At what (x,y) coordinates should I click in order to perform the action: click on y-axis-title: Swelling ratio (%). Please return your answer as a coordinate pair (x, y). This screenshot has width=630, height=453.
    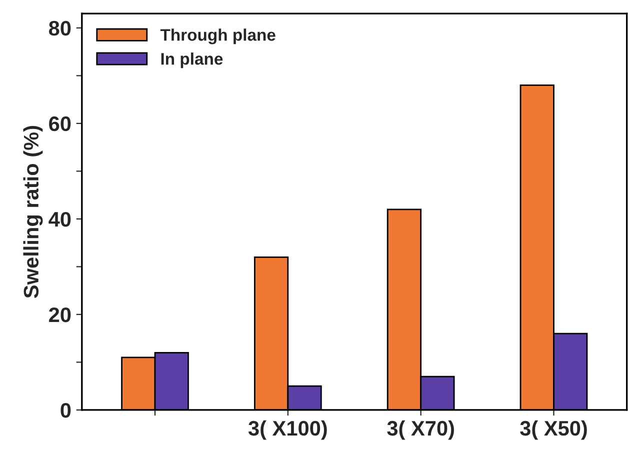
    Looking at the image, I should click on (33, 212).